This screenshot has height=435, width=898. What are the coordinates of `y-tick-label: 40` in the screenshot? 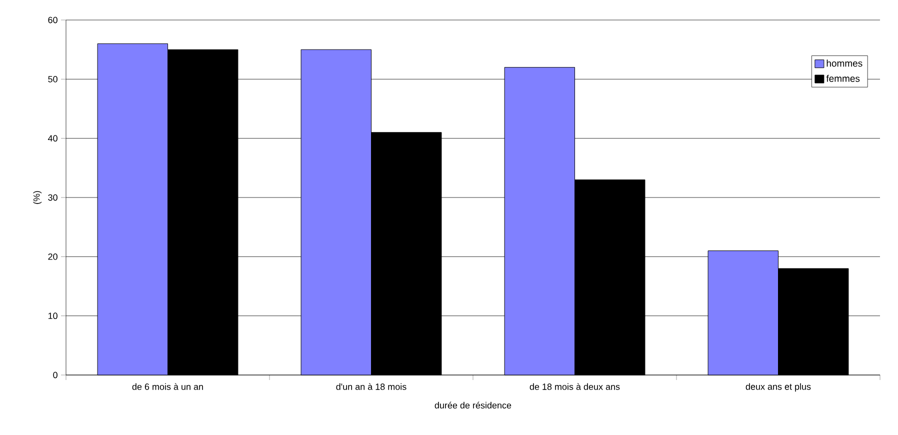 It's located at (53, 138).